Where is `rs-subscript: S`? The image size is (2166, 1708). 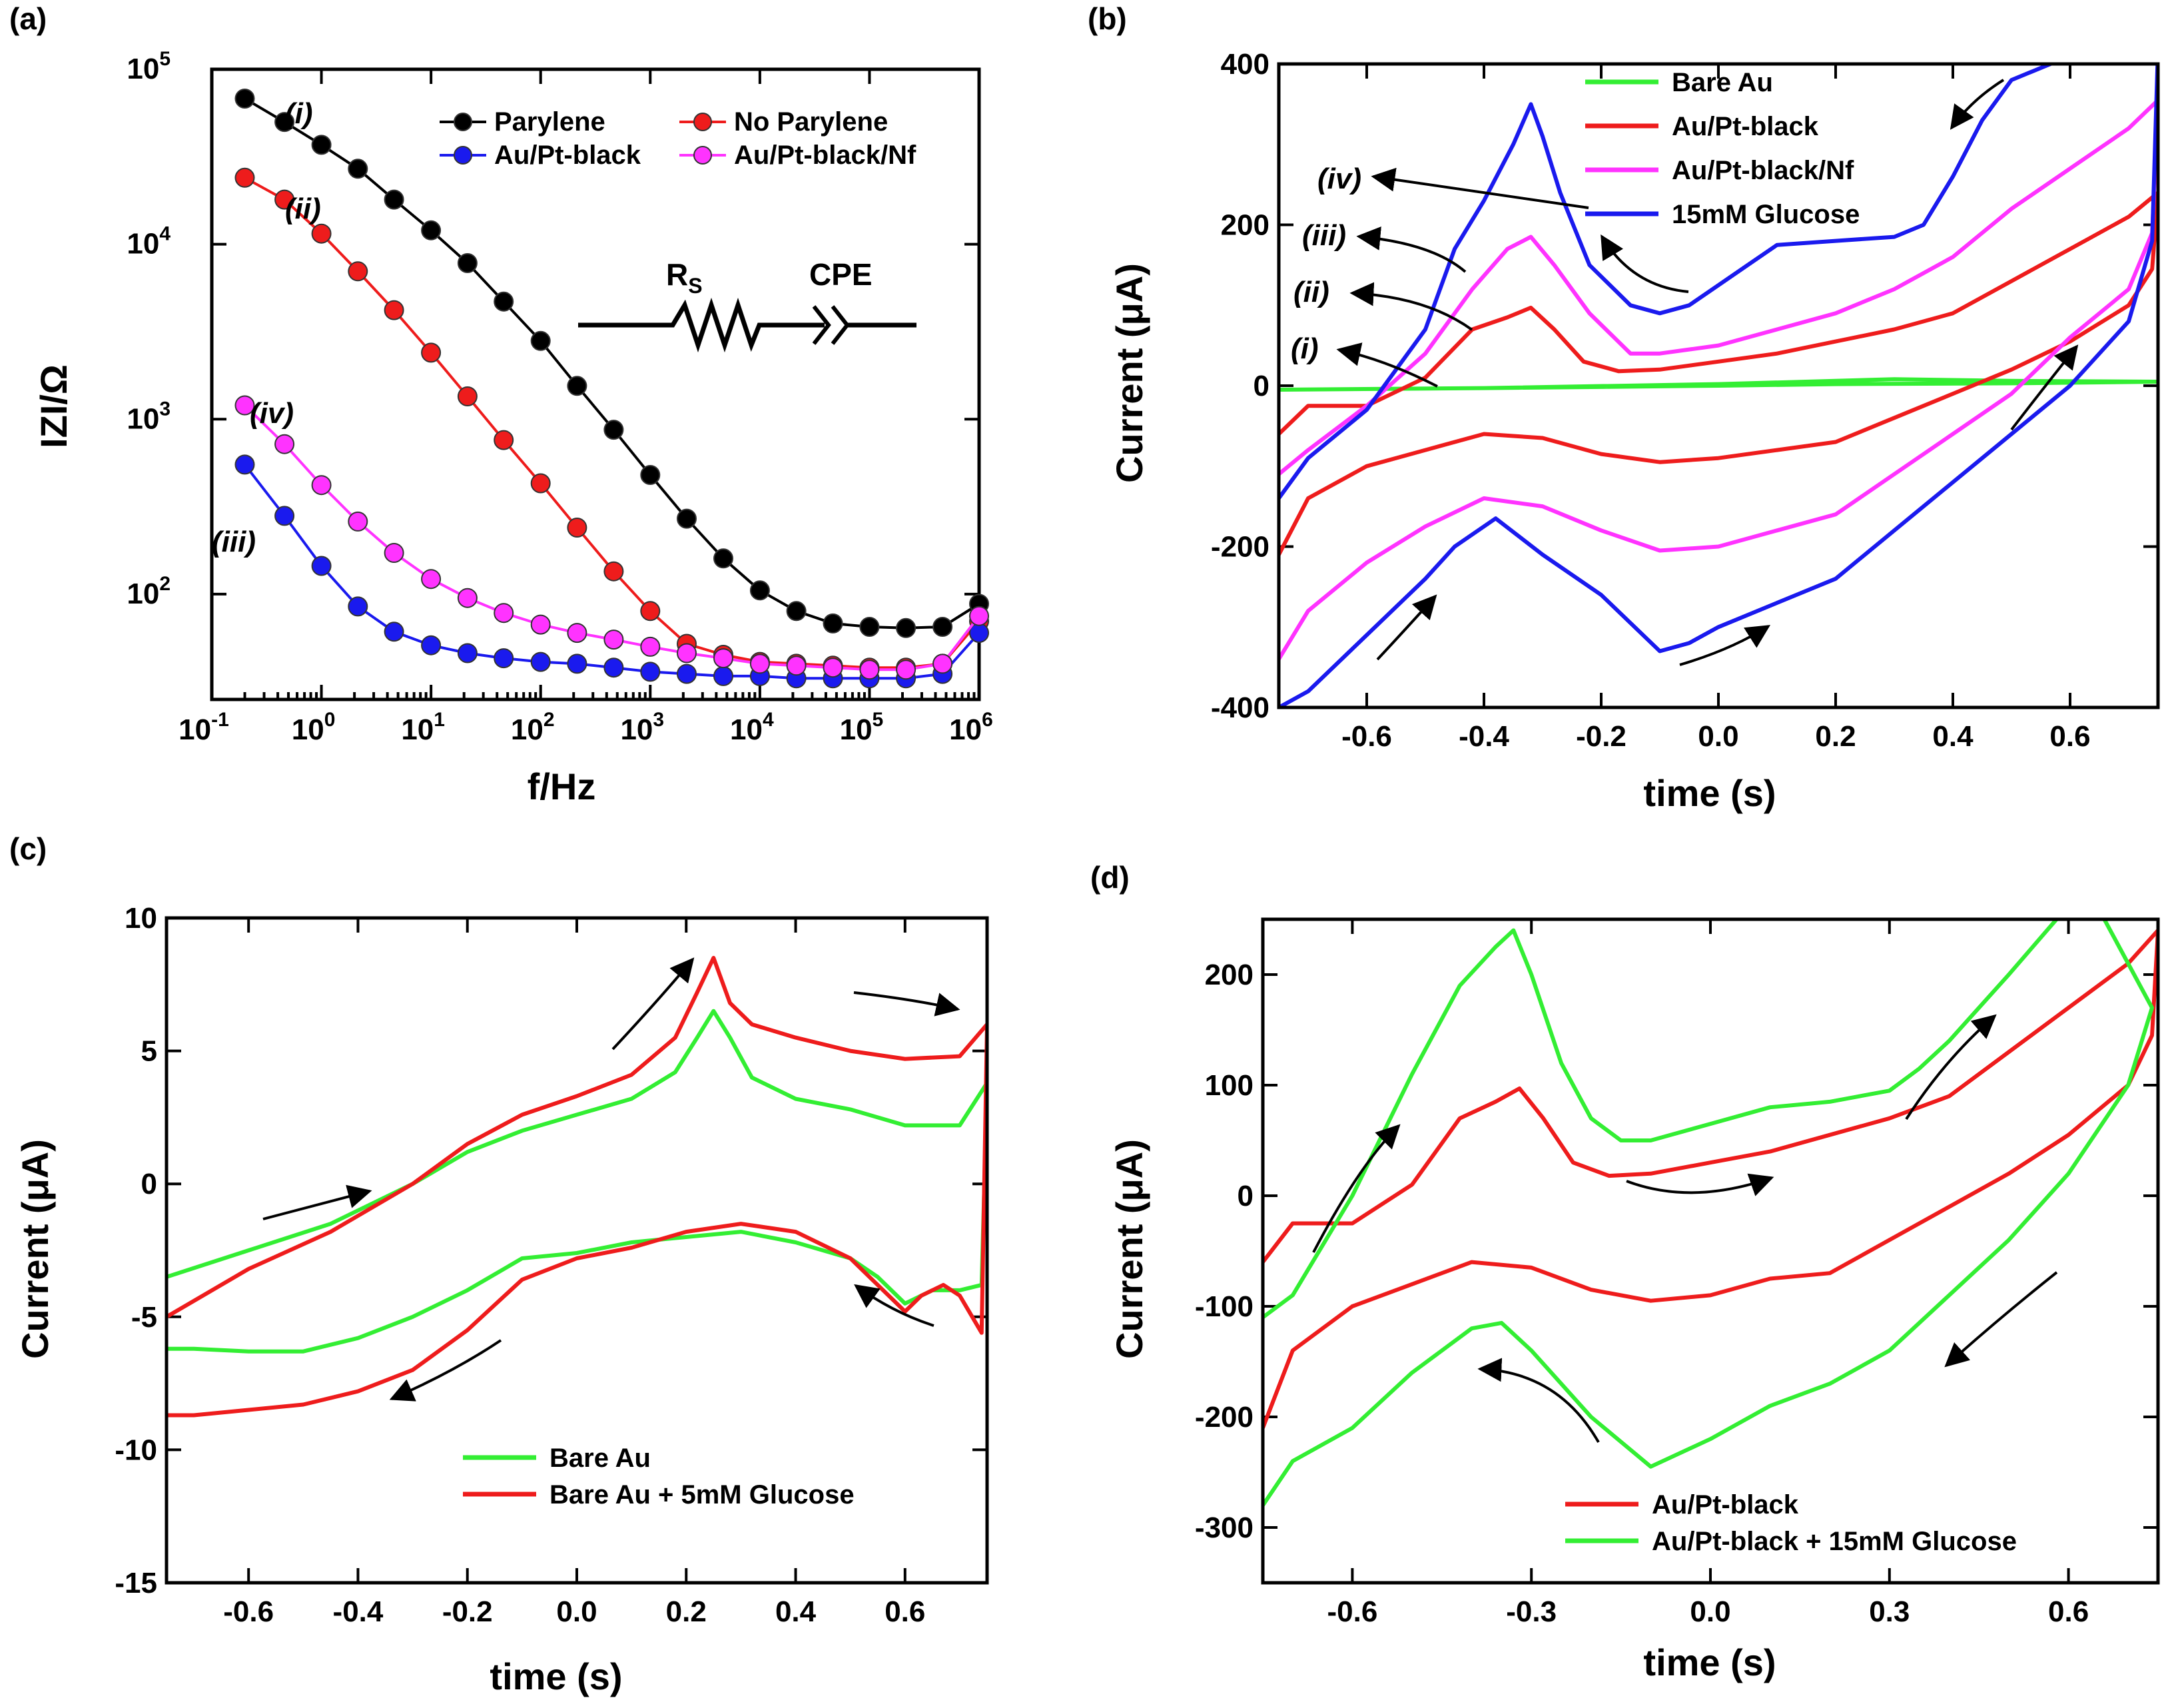 rs-subscript: S is located at coordinates (695, 286).